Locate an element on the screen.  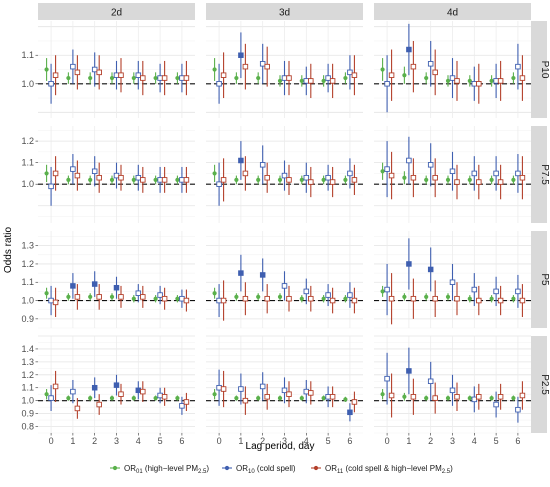
legend-key-point is located at coordinates (115, 468).